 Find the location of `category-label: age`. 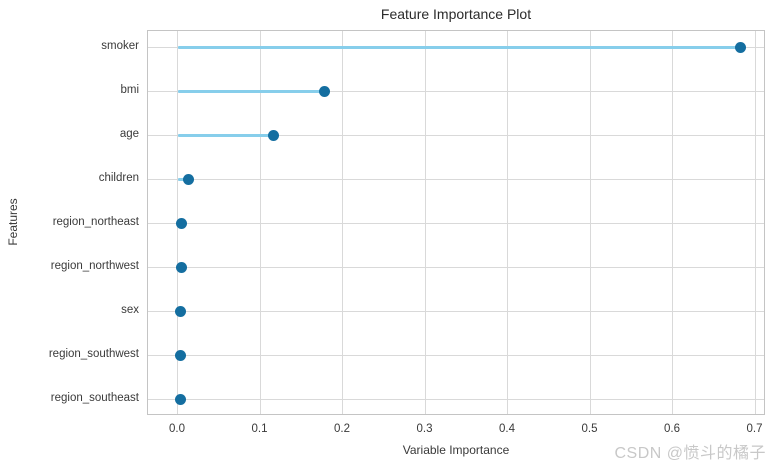

category-label: age is located at coordinates (129, 134).